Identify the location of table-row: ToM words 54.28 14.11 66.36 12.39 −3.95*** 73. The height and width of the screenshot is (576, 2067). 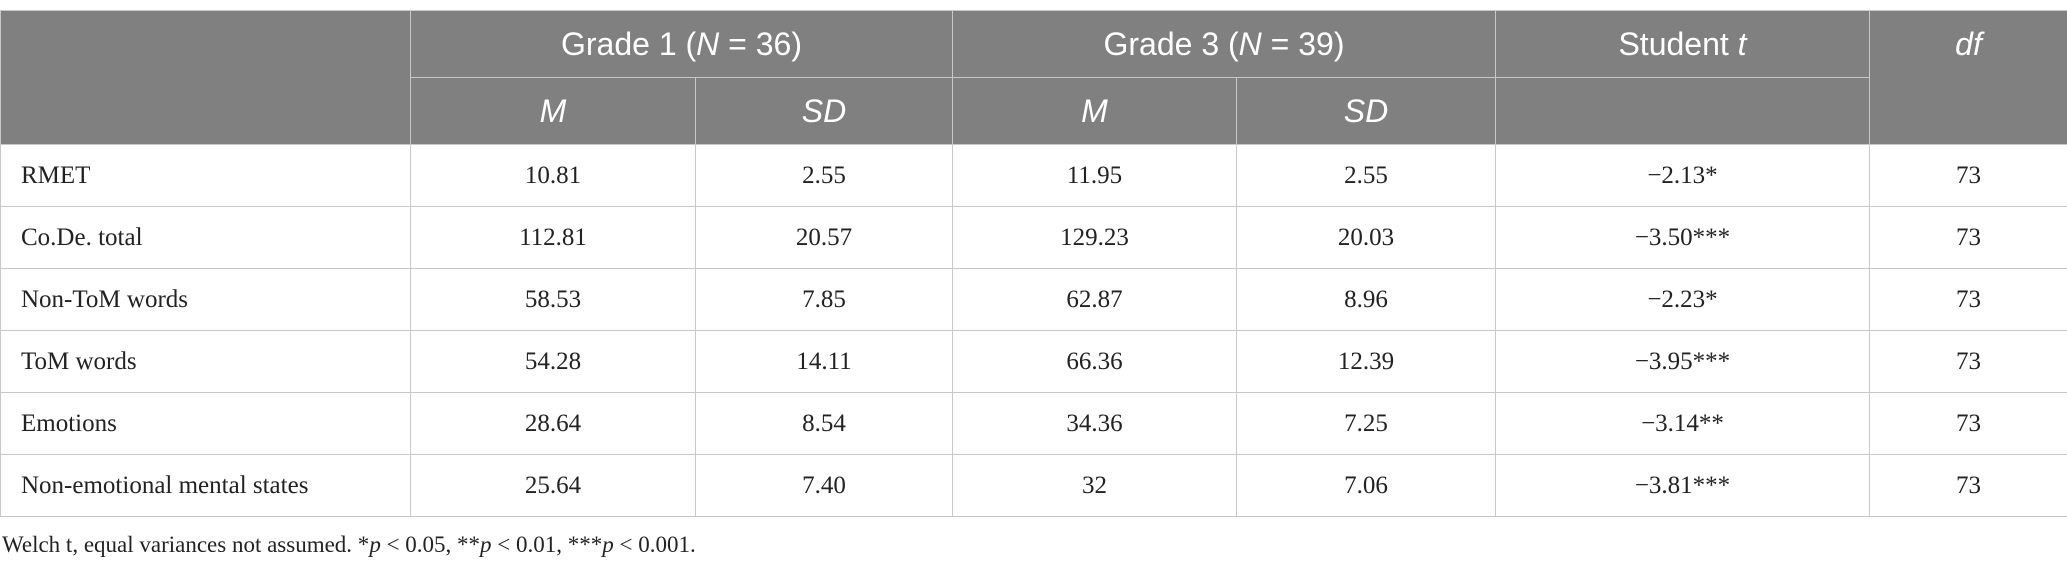
(1033, 361).